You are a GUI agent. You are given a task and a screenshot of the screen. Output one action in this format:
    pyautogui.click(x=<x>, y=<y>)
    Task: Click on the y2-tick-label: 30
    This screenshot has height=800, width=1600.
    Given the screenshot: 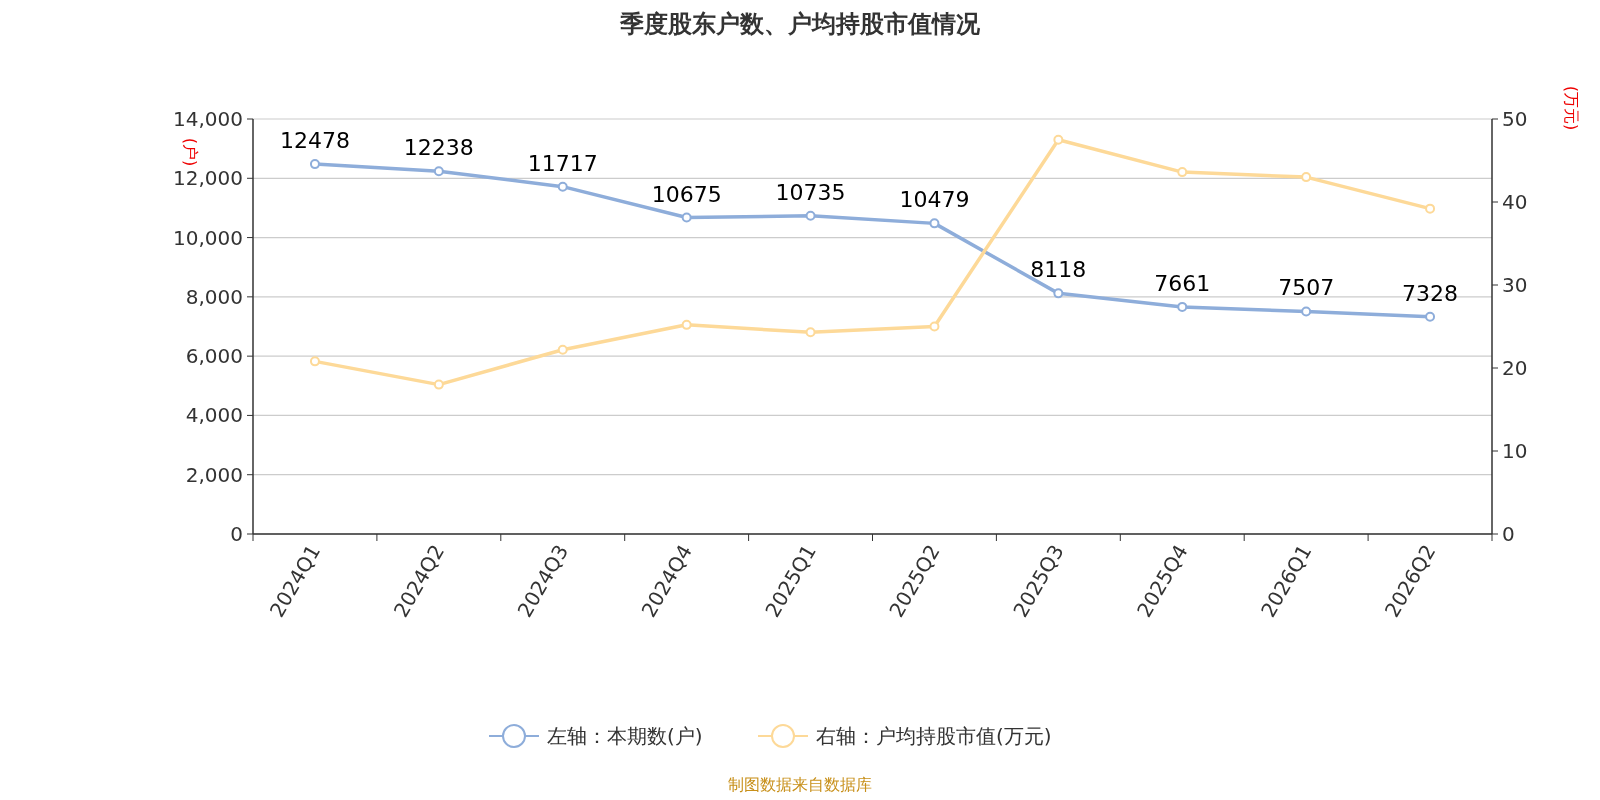 What is the action you would take?
    pyautogui.click(x=1515, y=285)
    